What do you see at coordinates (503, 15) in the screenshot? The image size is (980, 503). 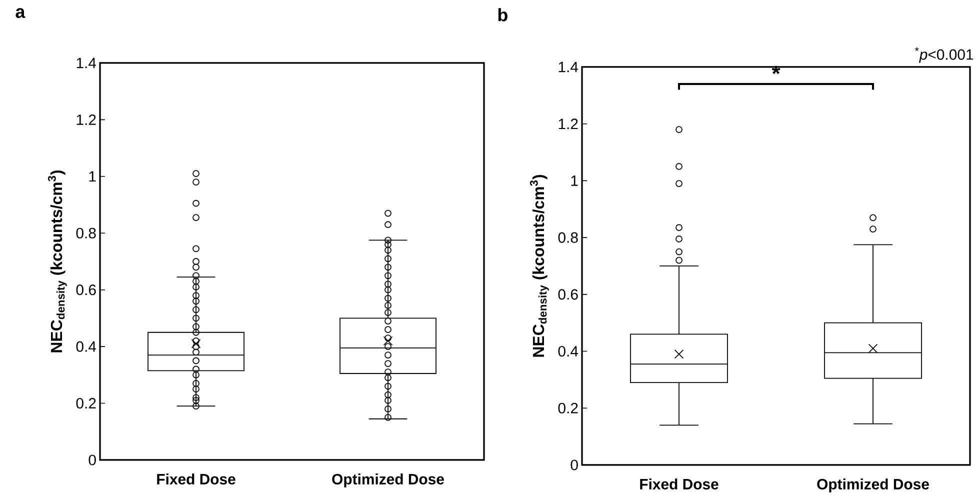 I see `chart-title: b` at bounding box center [503, 15].